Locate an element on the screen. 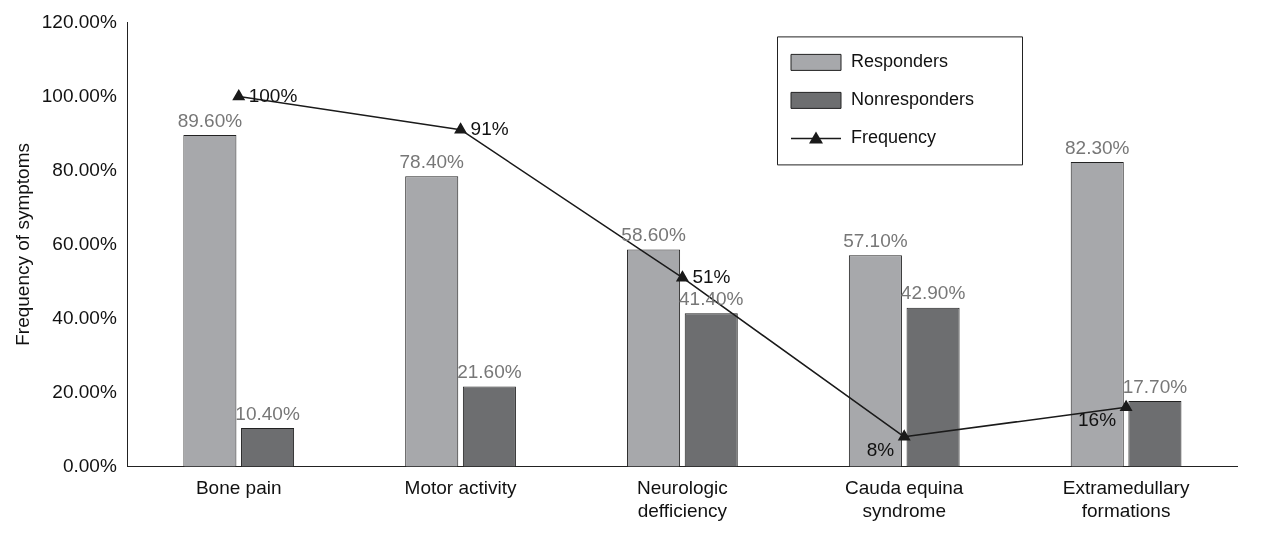 This screenshot has height=534, width=1265. data-label: 58.60% is located at coordinates (653, 235).